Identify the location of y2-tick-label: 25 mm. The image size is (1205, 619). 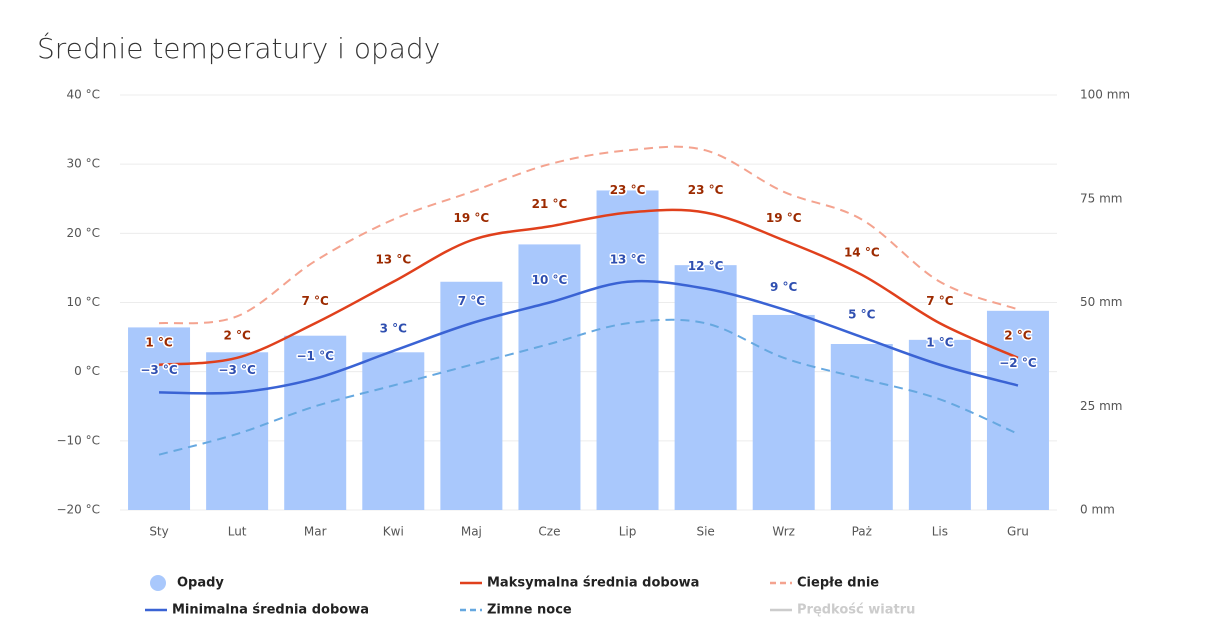
(1101, 406).